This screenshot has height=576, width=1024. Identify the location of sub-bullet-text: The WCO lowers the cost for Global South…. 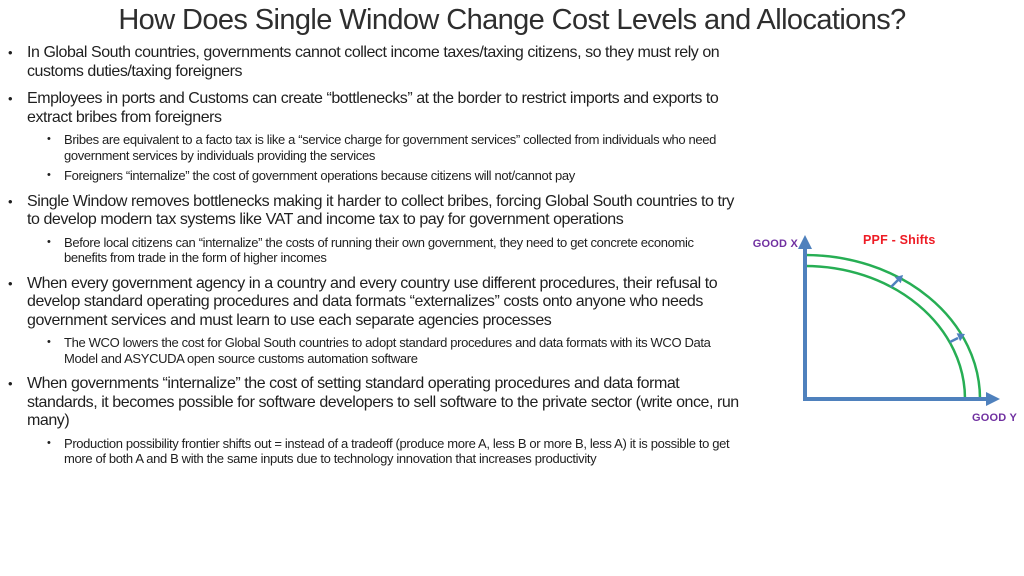
(387, 350).